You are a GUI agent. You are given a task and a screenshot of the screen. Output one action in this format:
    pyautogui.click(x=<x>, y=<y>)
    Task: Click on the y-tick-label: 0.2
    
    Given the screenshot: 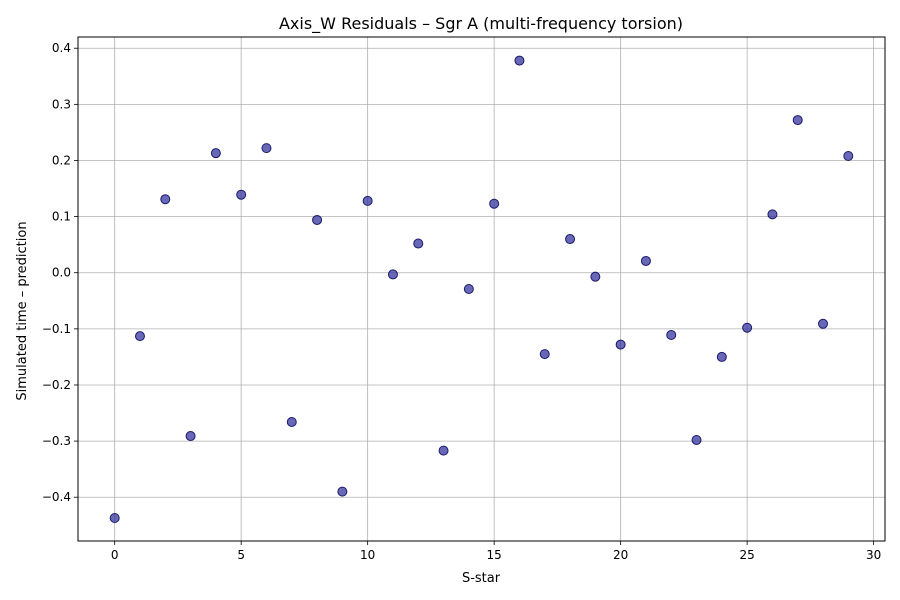 What is the action you would take?
    pyautogui.click(x=61, y=160)
    